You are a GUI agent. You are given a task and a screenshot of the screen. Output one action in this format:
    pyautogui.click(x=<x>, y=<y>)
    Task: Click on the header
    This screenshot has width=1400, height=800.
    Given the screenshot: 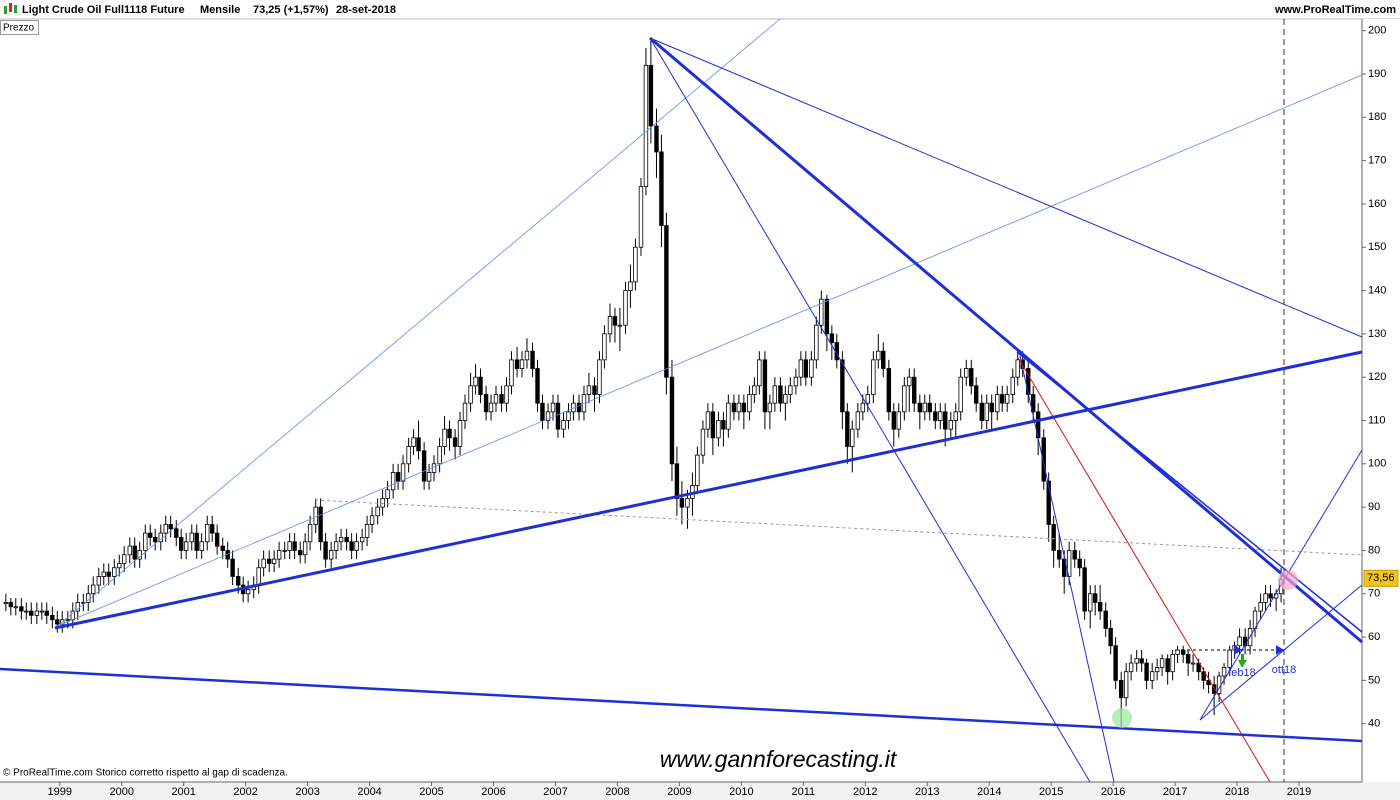 What is the action you would take?
    pyautogui.click(x=700, y=9)
    